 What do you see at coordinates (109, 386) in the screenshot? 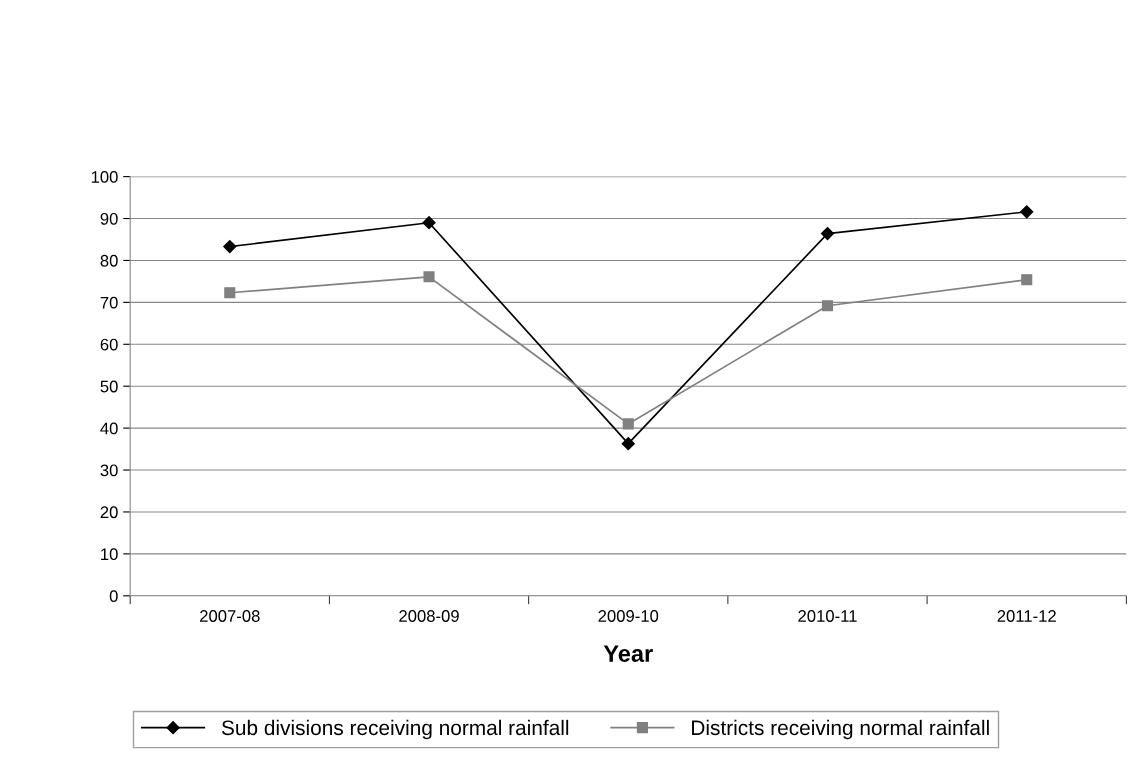
I see `y-tick-label: 50` at bounding box center [109, 386].